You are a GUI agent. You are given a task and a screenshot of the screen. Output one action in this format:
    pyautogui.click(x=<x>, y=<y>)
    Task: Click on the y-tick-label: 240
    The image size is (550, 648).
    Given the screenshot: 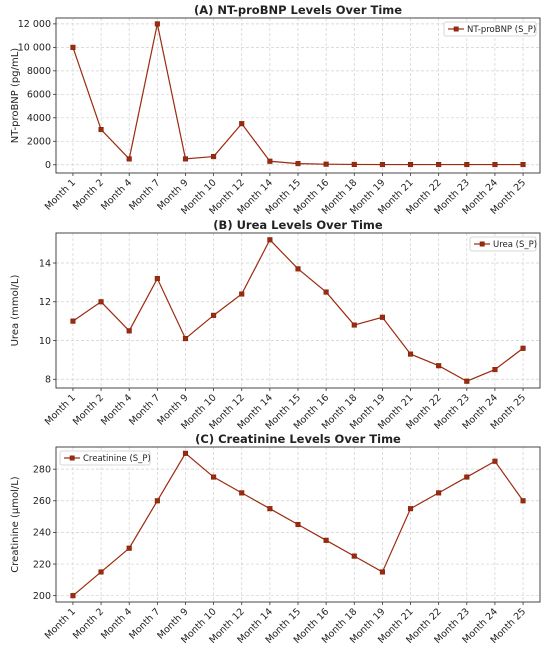 What is the action you would take?
    pyautogui.click(x=42, y=533)
    